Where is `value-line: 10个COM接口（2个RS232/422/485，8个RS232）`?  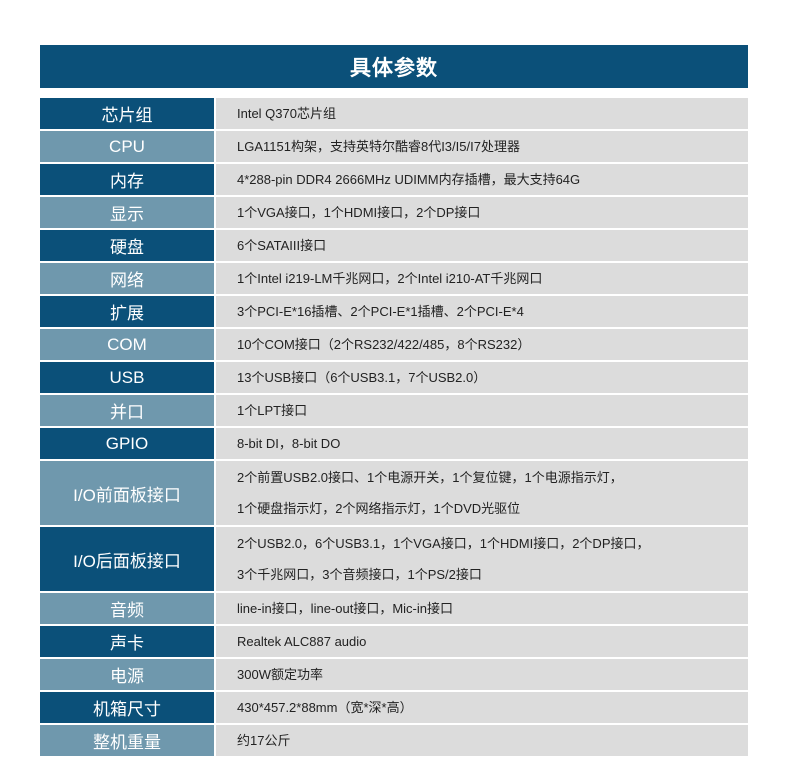 value-line: 10个COM接口（2个RS232/422/485，8个RS232） is located at coordinates (384, 344).